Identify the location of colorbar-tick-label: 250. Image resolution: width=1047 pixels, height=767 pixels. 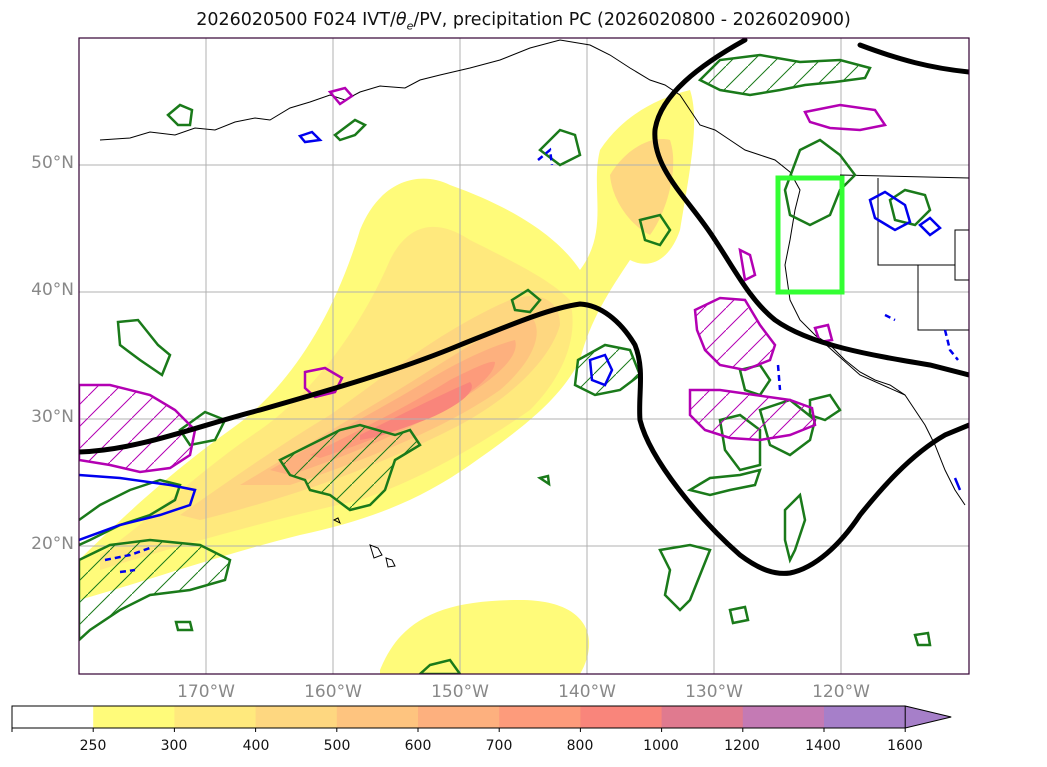
(93, 746).